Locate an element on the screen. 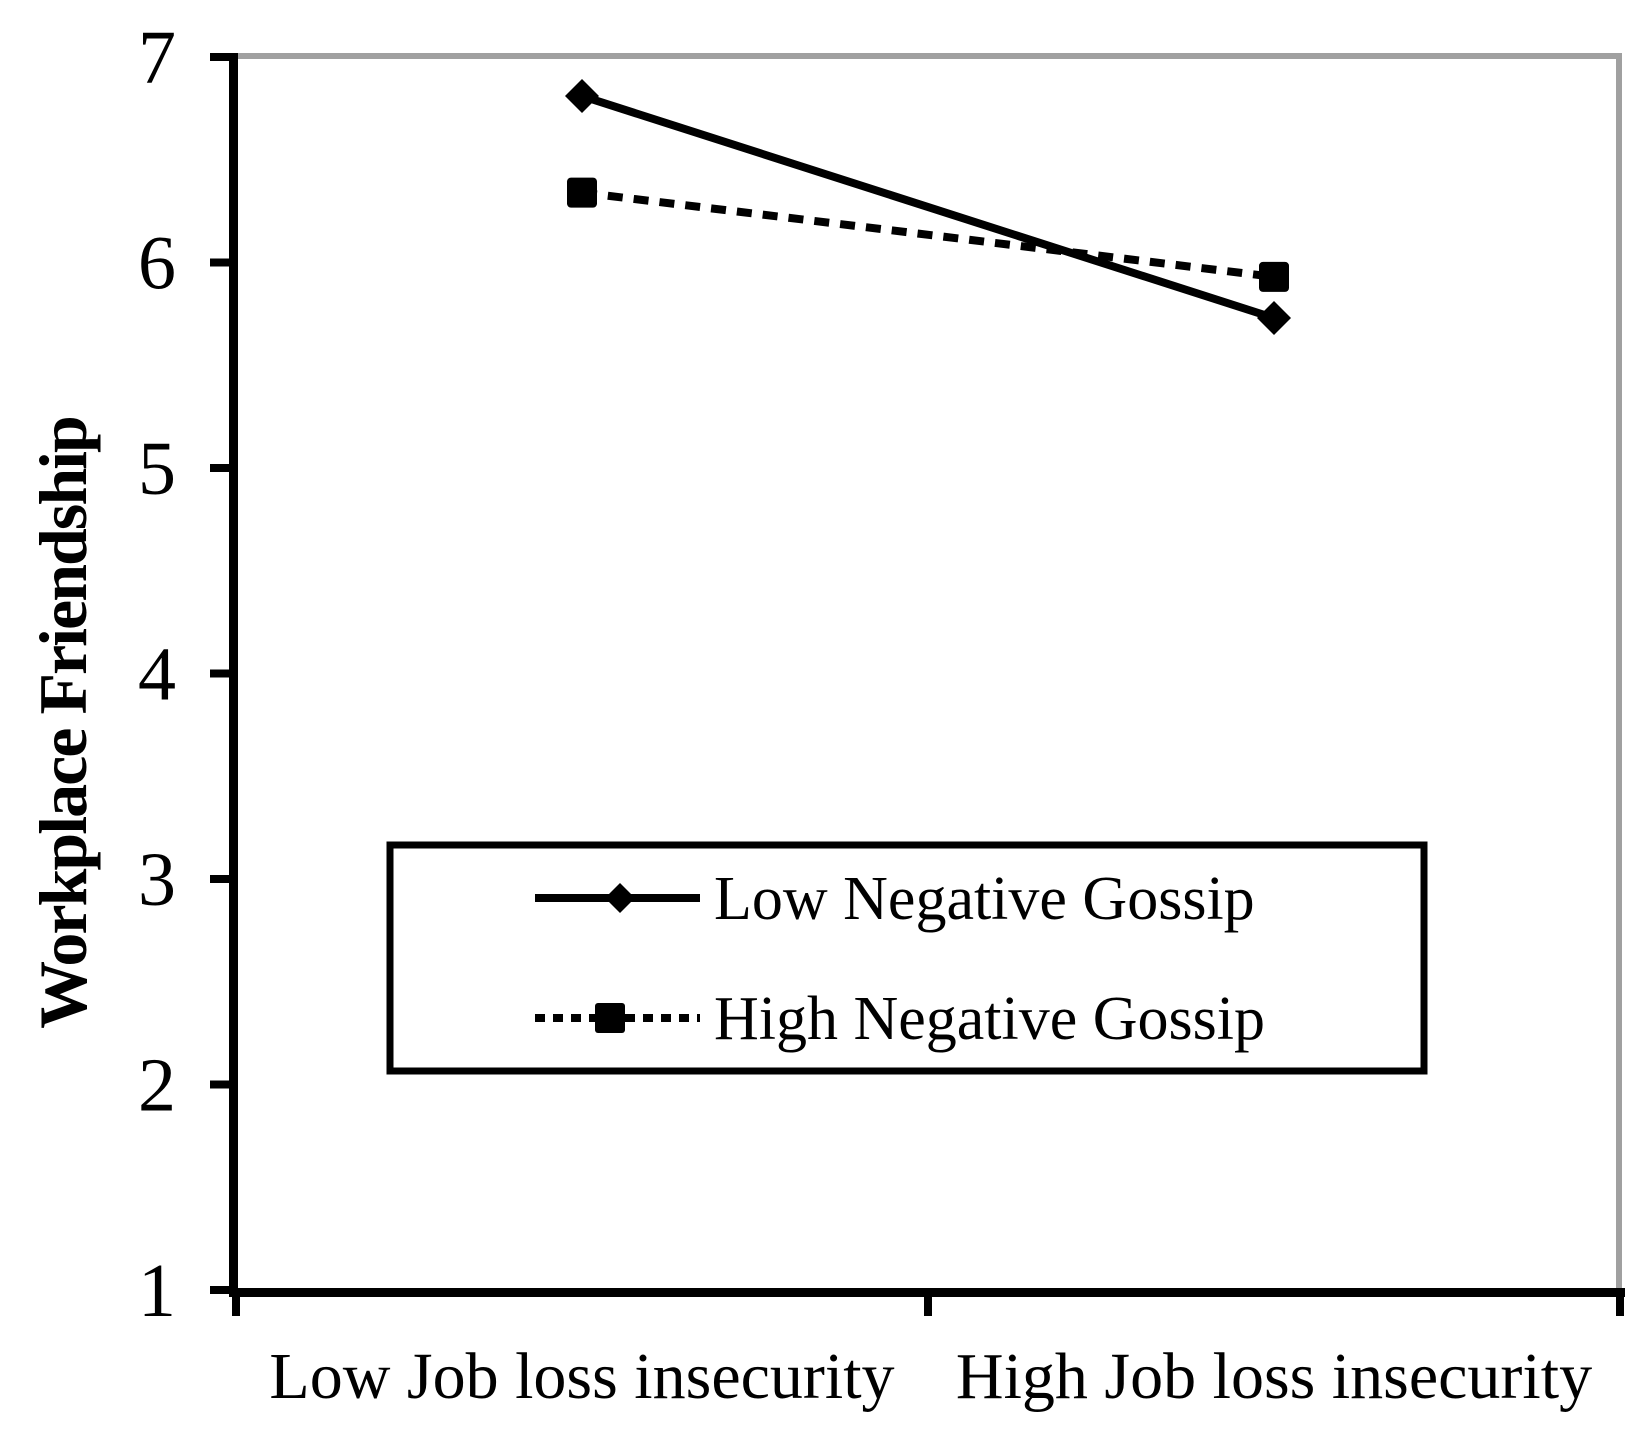 The image size is (1651, 1453). legend-label-low-negative-gossip: Low Negative Gossip is located at coordinates (984, 899).